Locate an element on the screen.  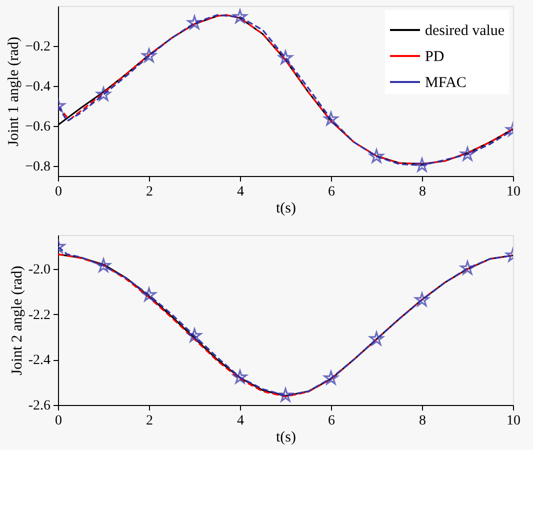
legend-label: desired value is located at coordinates (465, 31).